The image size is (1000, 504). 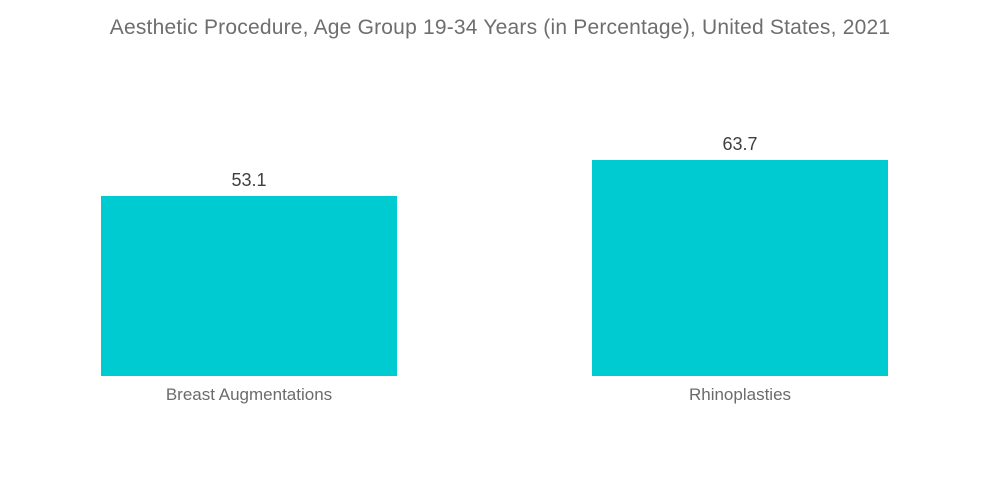 I want to click on bar-category-label: Breast Augmentations, so click(x=249, y=394).